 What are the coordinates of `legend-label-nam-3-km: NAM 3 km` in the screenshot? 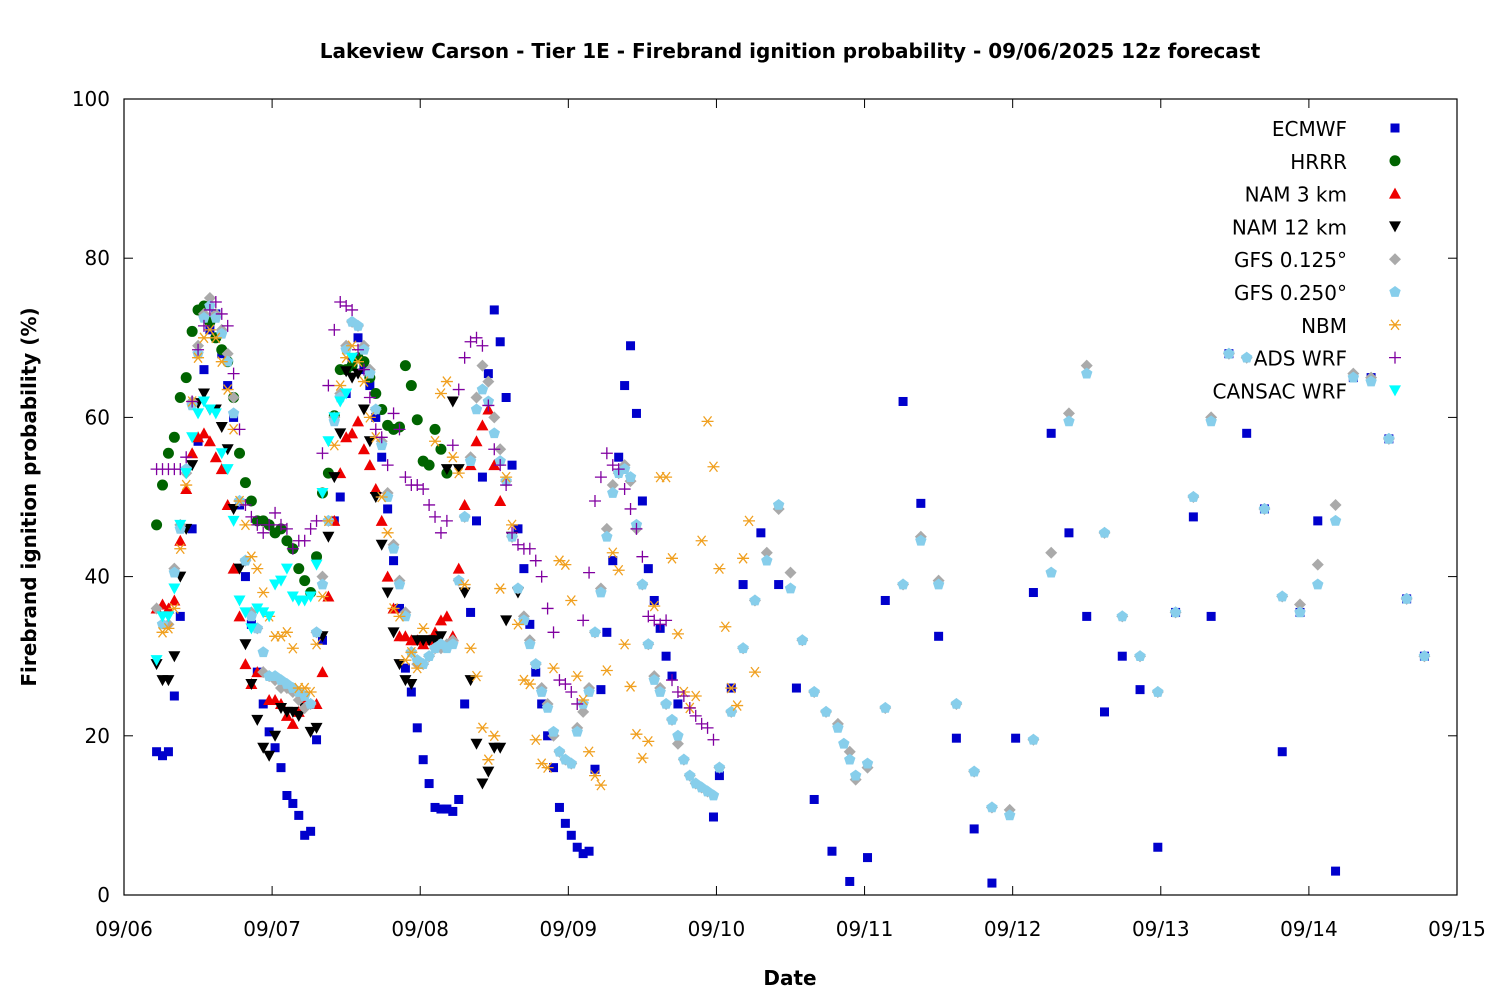 It's located at (1296, 195).